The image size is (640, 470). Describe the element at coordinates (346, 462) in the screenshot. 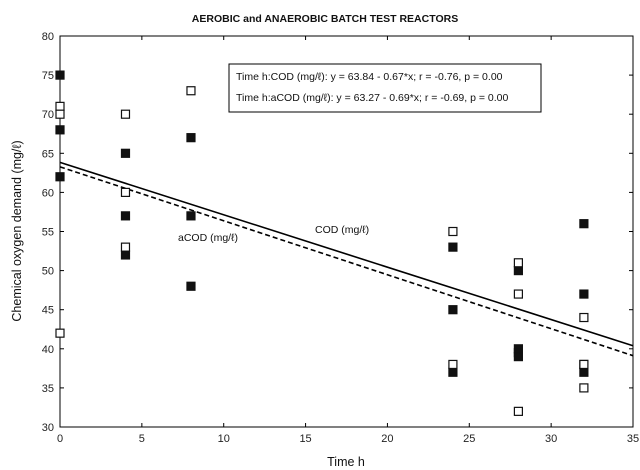

I see `x-axis-label: Time h` at that location.